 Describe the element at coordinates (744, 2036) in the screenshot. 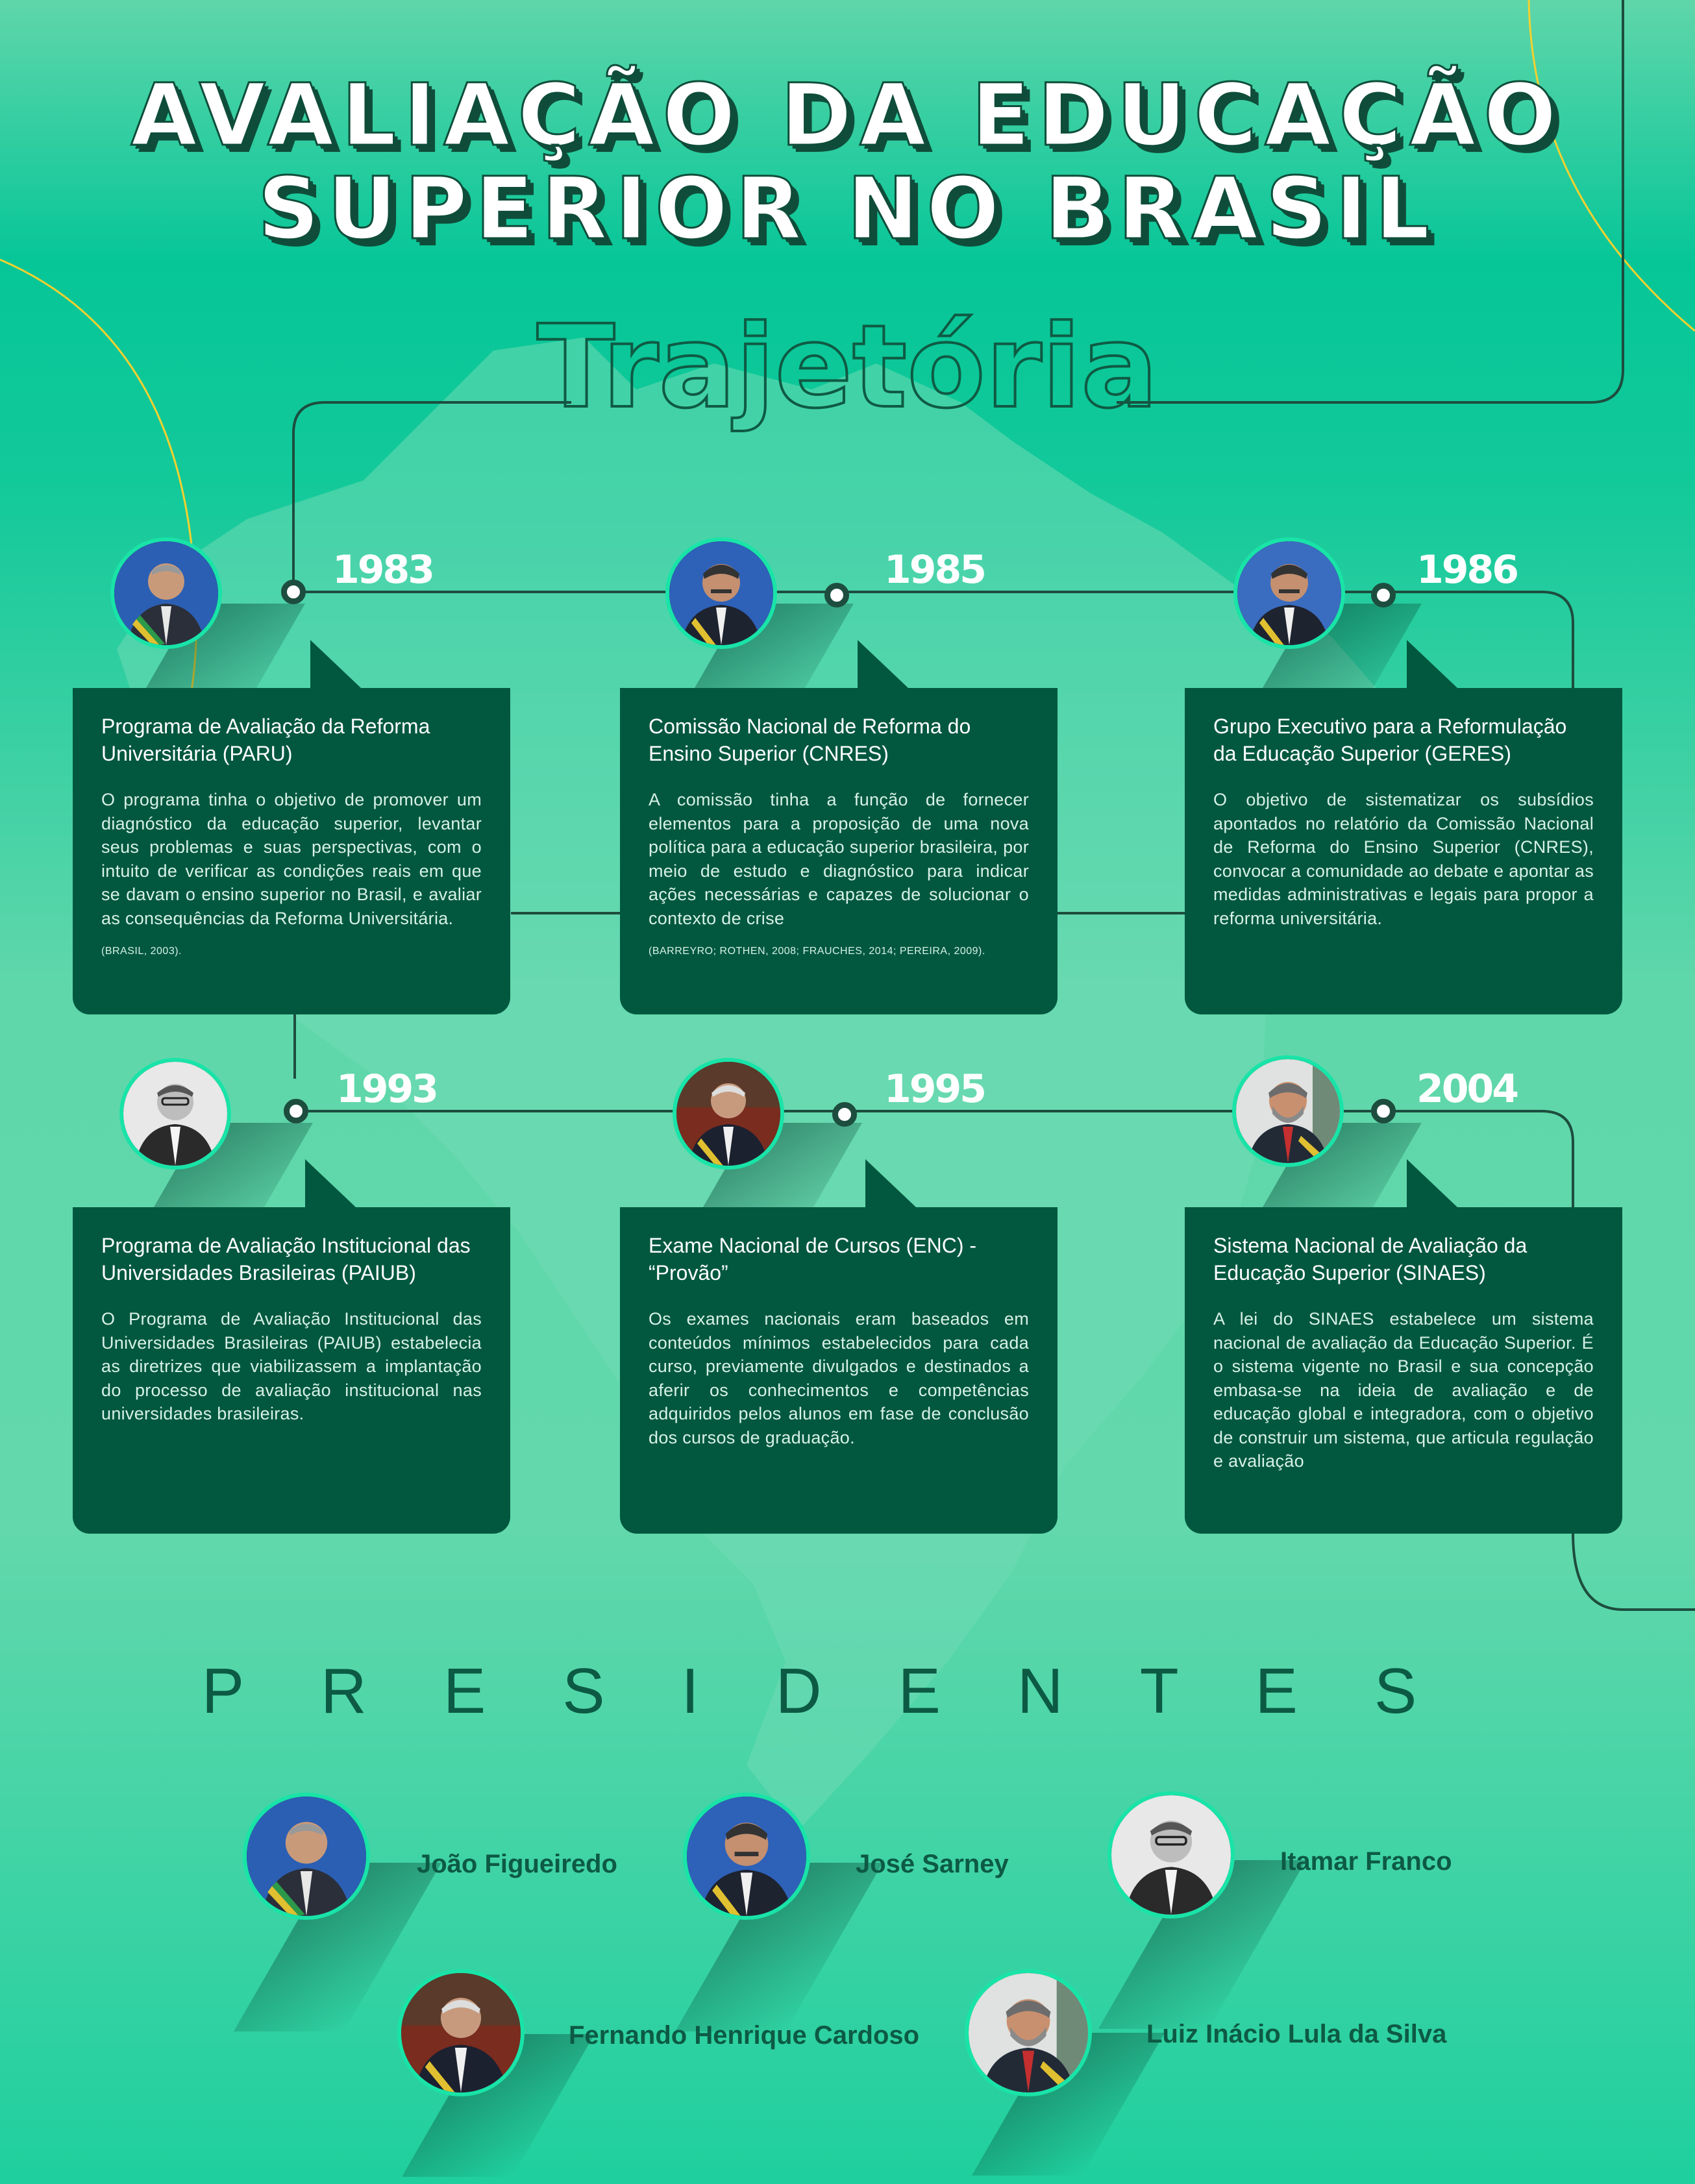

I see `president-name: Fernando Henrique Cardoso` at that location.